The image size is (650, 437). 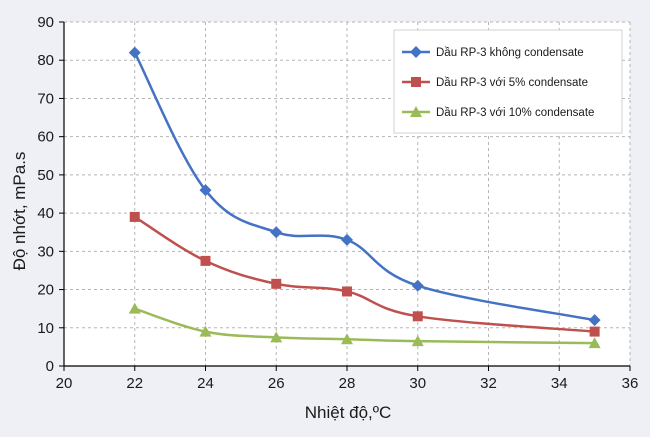 What do you see at coordinates (45, 98) in the screenshot?
I see `y-tick-label: 70` at bounding box center [45, 98].